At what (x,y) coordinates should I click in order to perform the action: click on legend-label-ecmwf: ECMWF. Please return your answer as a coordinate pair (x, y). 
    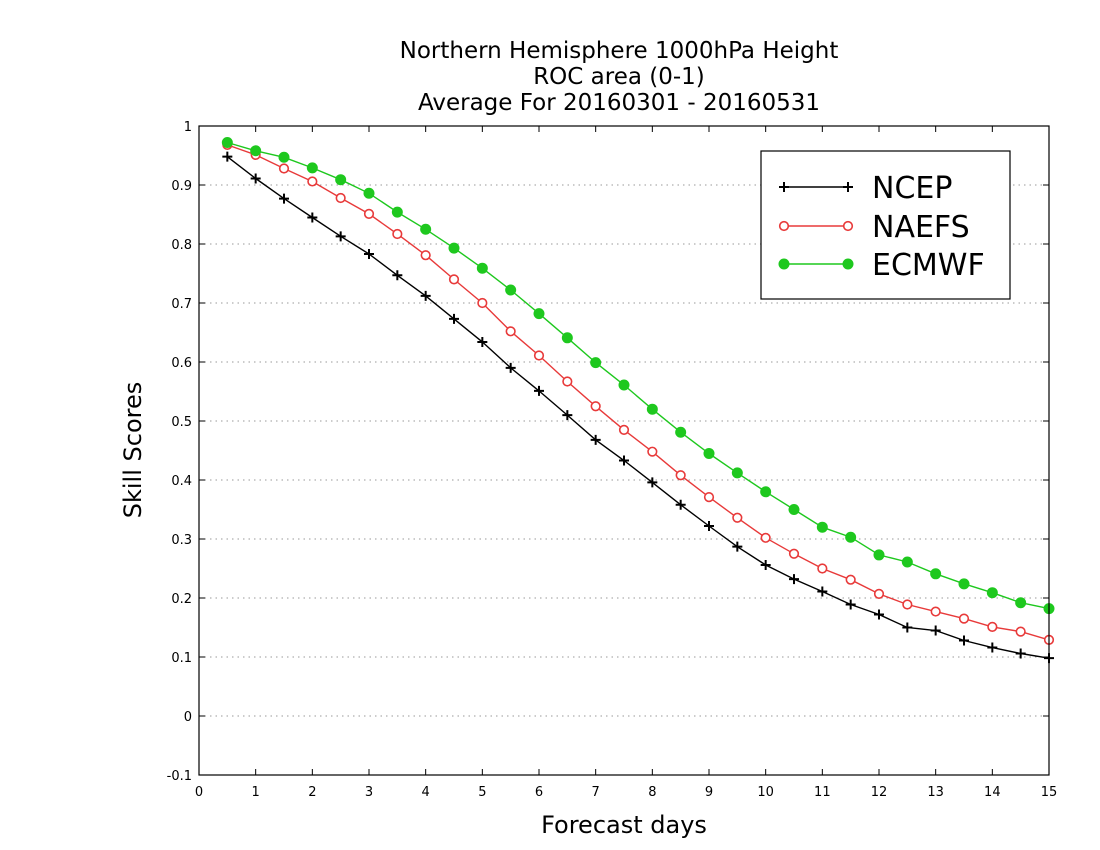
    Looking at the image, I should click on (928, 265).